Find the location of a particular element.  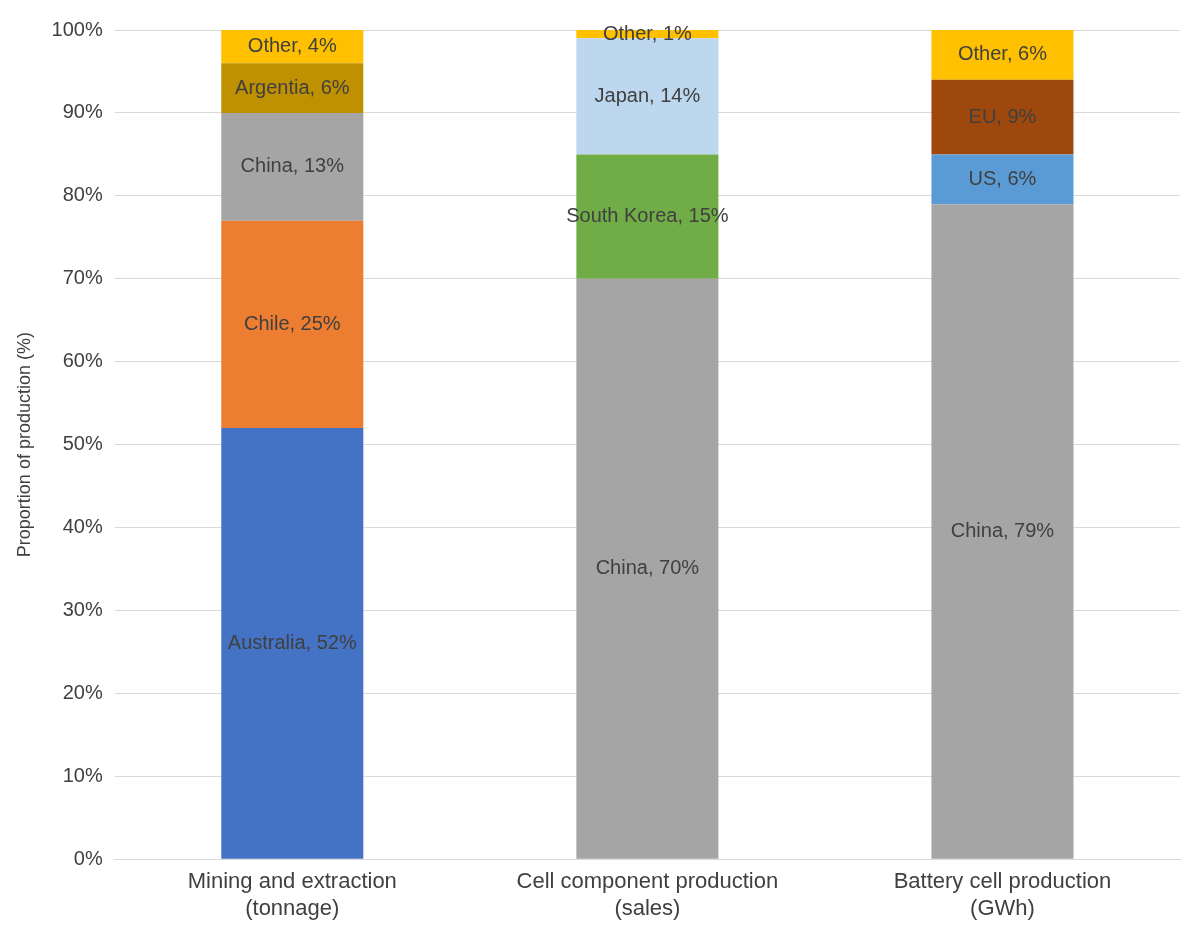

data-label: Other, 4% is located at coordinates (292, 45).